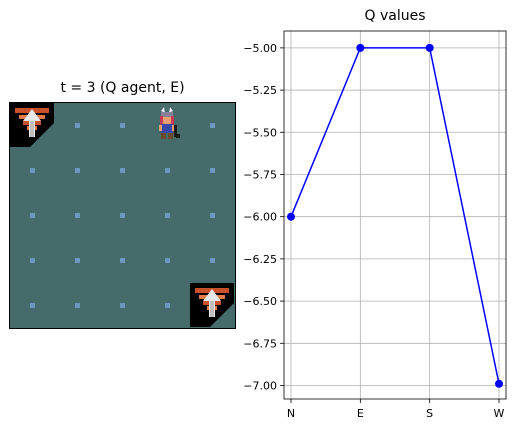 This screenshot has width=515, height=435. What do you see at coordinates (260, 48) in the screenshot?
I see `y-tick-label: −5.00` at bounding box center [260, 48].